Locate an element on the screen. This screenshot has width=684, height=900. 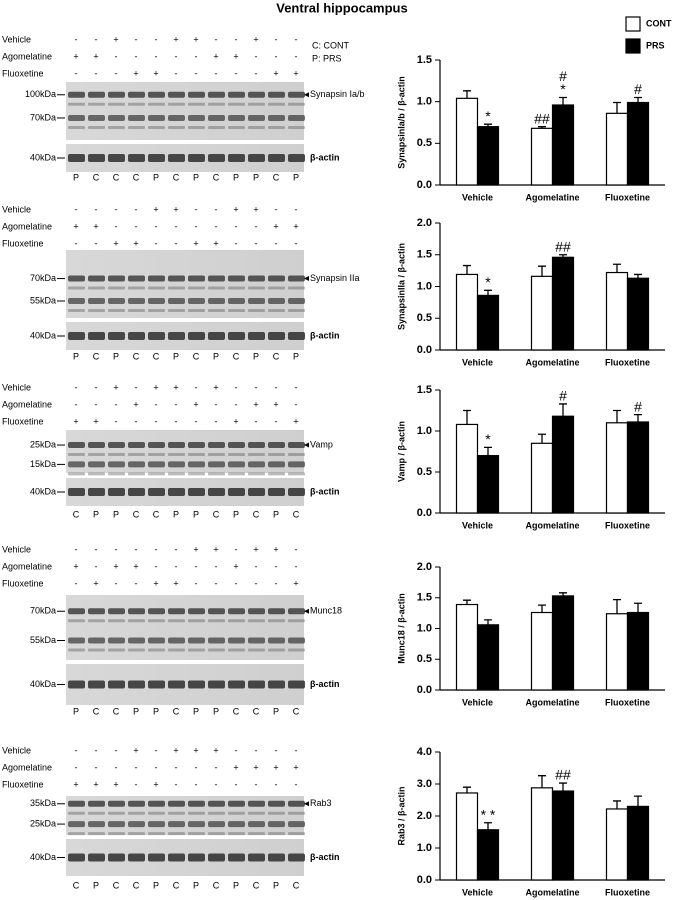
y-tick-label: 0.0 is located at coordinates (424, 350).